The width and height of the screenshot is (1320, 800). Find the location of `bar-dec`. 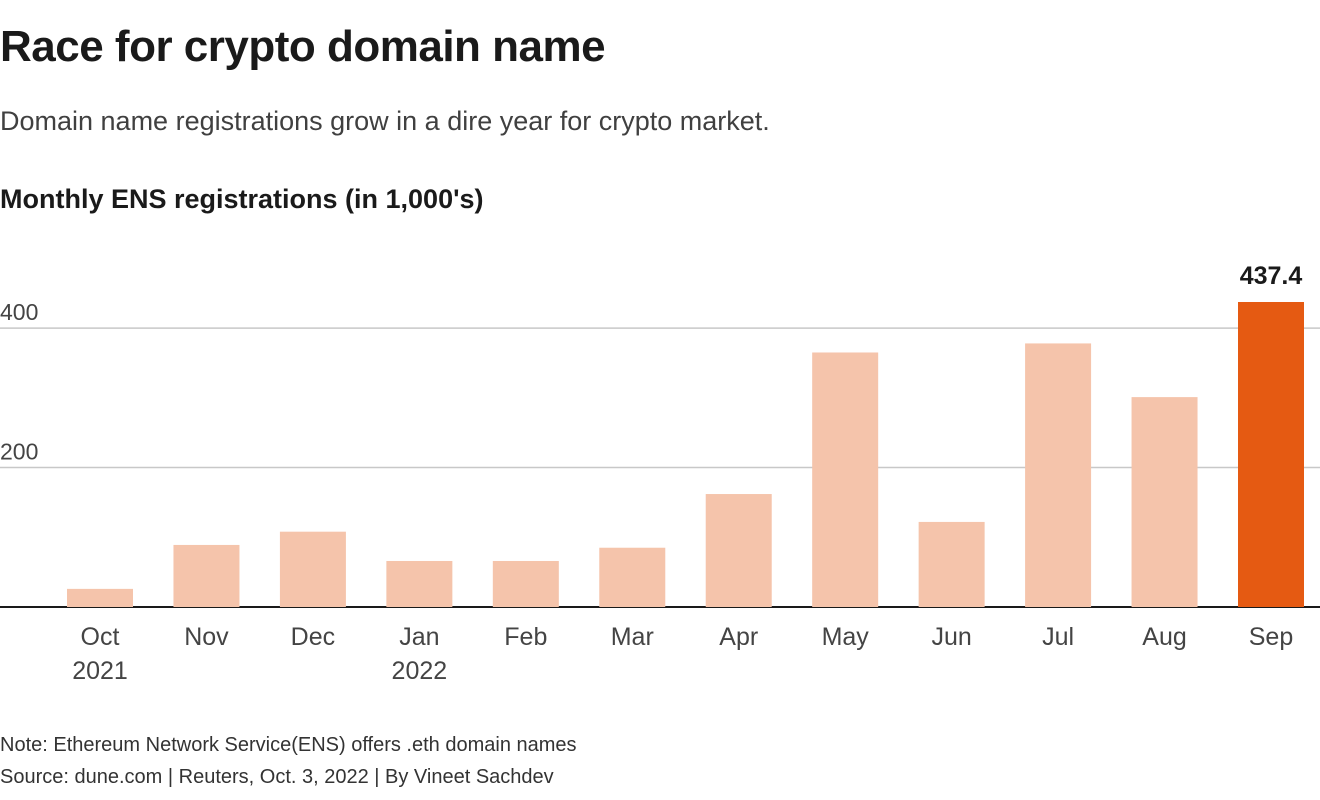

bar-dec is located at coordinates (312, 569).